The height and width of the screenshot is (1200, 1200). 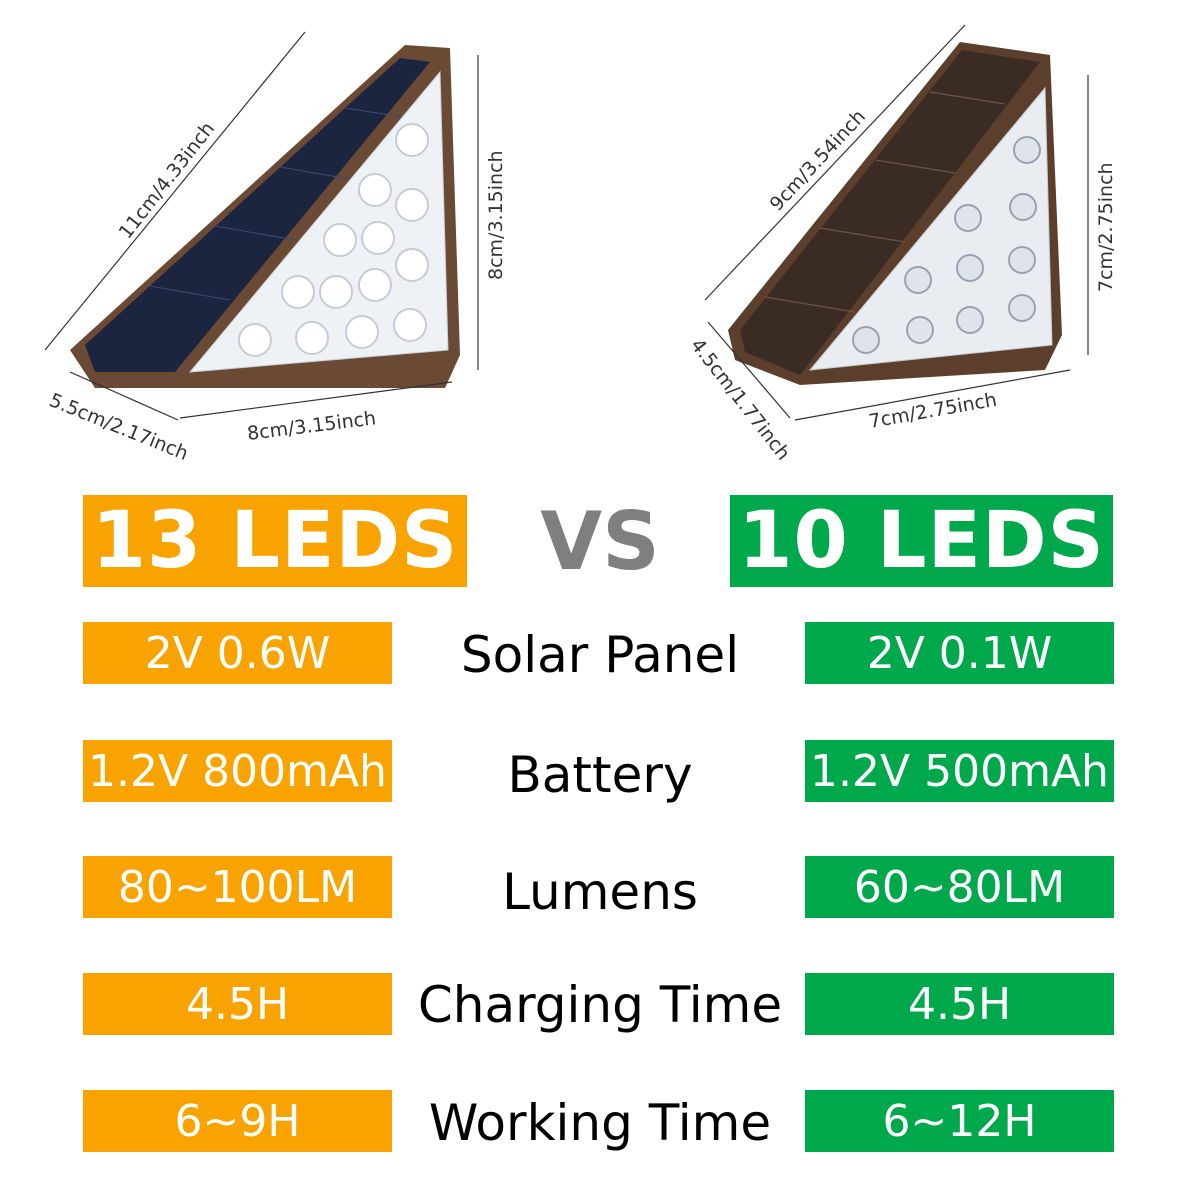 I want to click on right-led-count-banner: 10 LEDS, so click(x=921, y=541).